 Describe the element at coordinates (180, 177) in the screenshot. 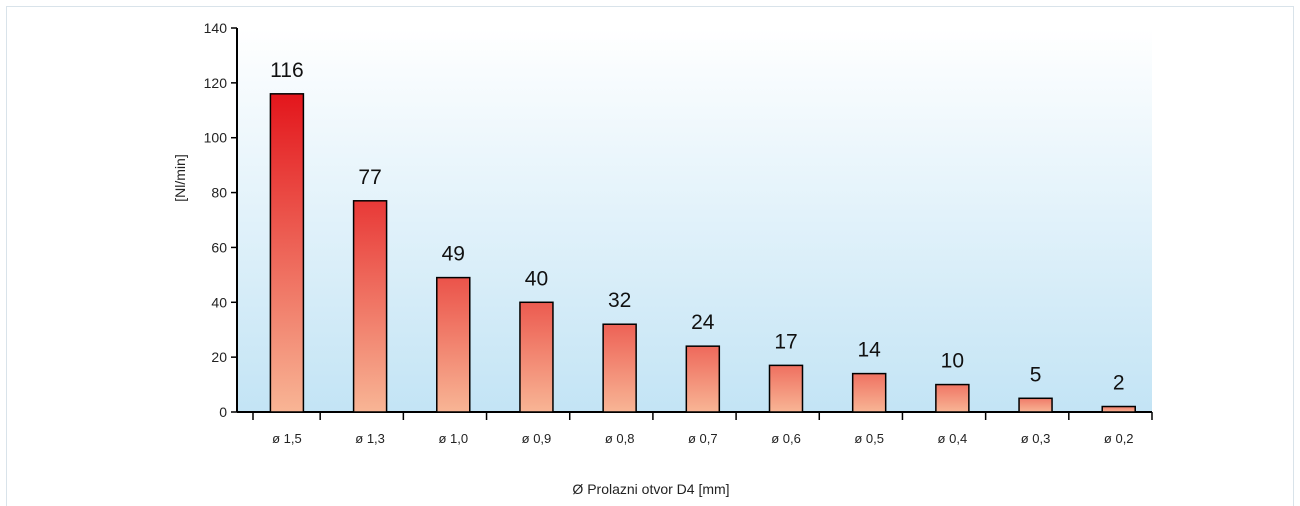

I see `y-axis-title: [Nl/min]` at that location.